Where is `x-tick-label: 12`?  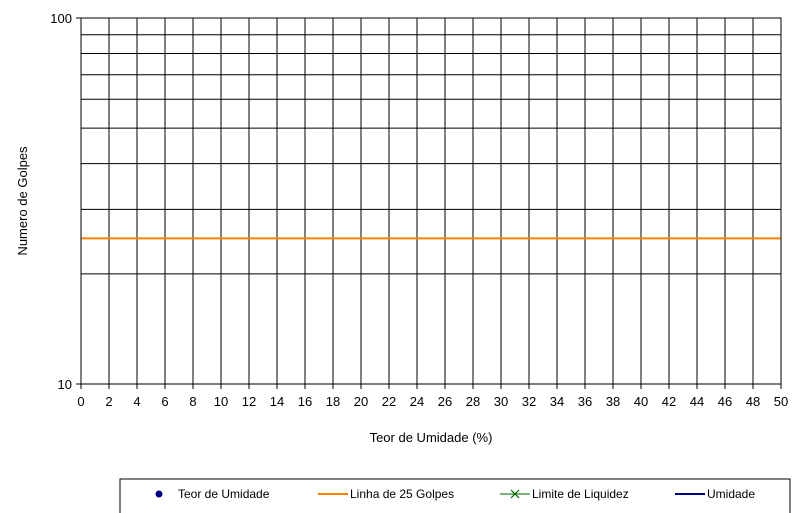
x-tick-label: 12 is located at coordinates (249, 401).